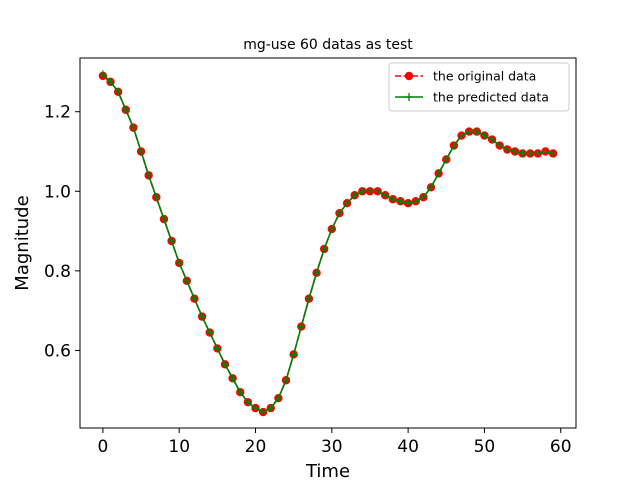 This screenshot has width=640, height=480. I want to click on legend-predicted-marker, so click(409, 97).